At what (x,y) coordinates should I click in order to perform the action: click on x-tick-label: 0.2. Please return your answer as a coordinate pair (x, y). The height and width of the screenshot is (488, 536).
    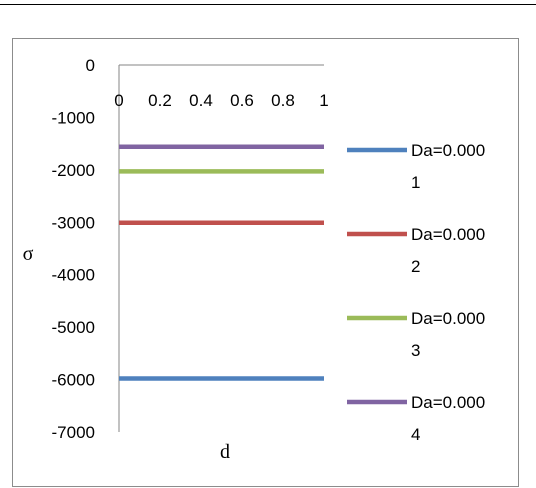
    Looking at the image, I should click on (160, 100).